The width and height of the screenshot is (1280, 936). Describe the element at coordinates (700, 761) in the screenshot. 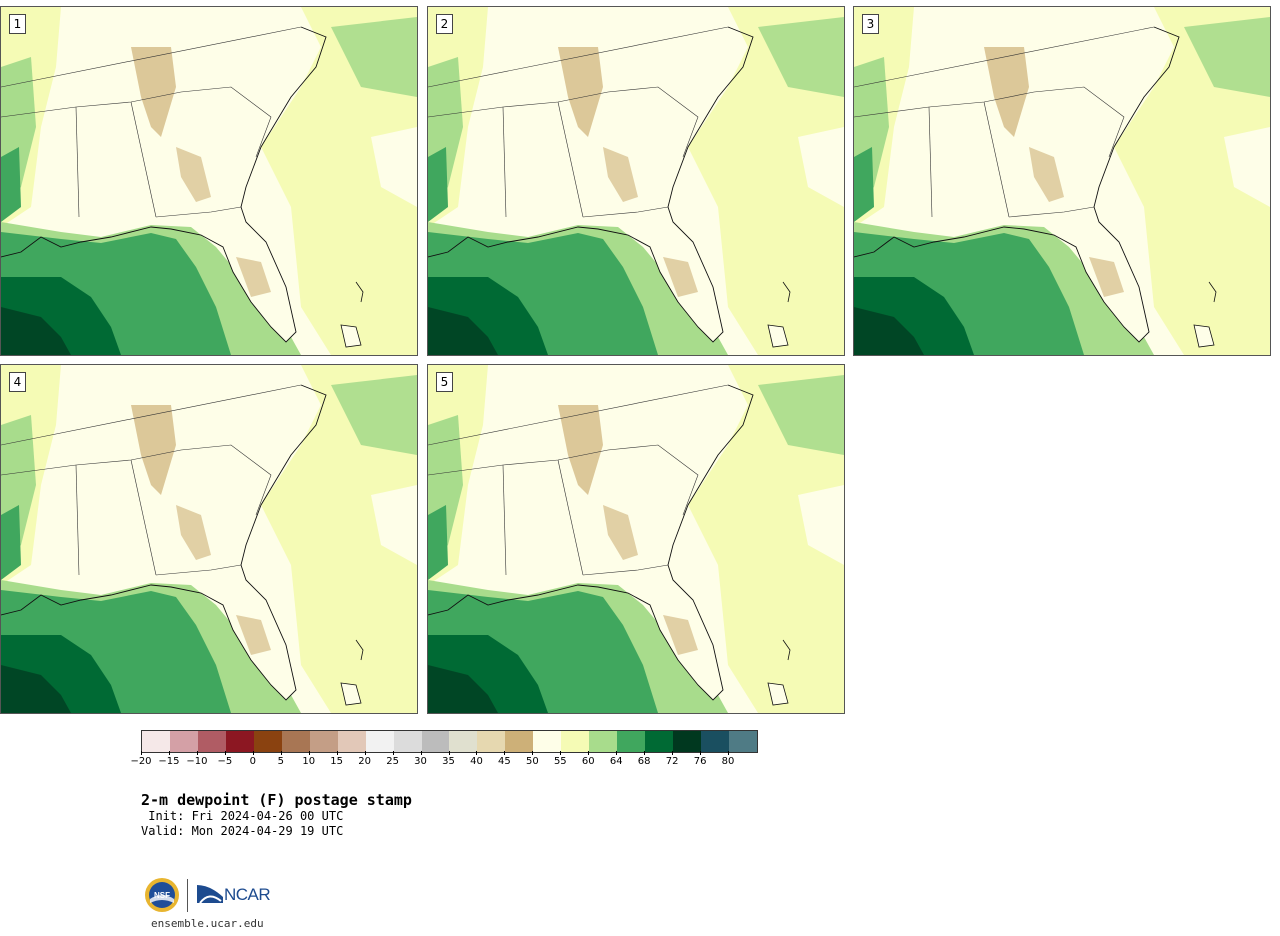

I see `colorbar-tick-label: 76` at that location.